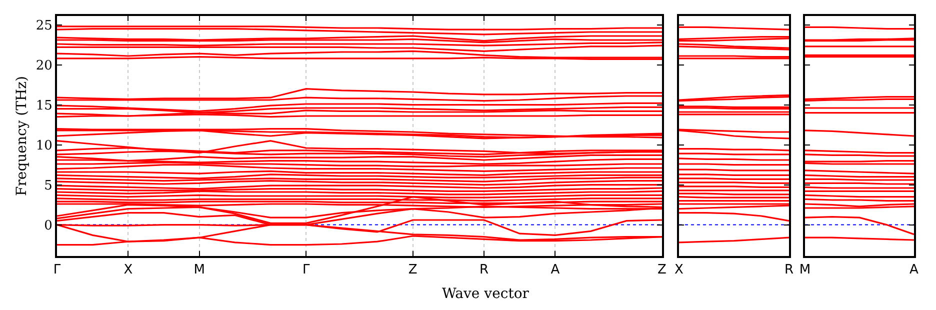 The width and height of the screenshot is (936, 310). I want to click on y-tick-label: 0, so click(48, 226).